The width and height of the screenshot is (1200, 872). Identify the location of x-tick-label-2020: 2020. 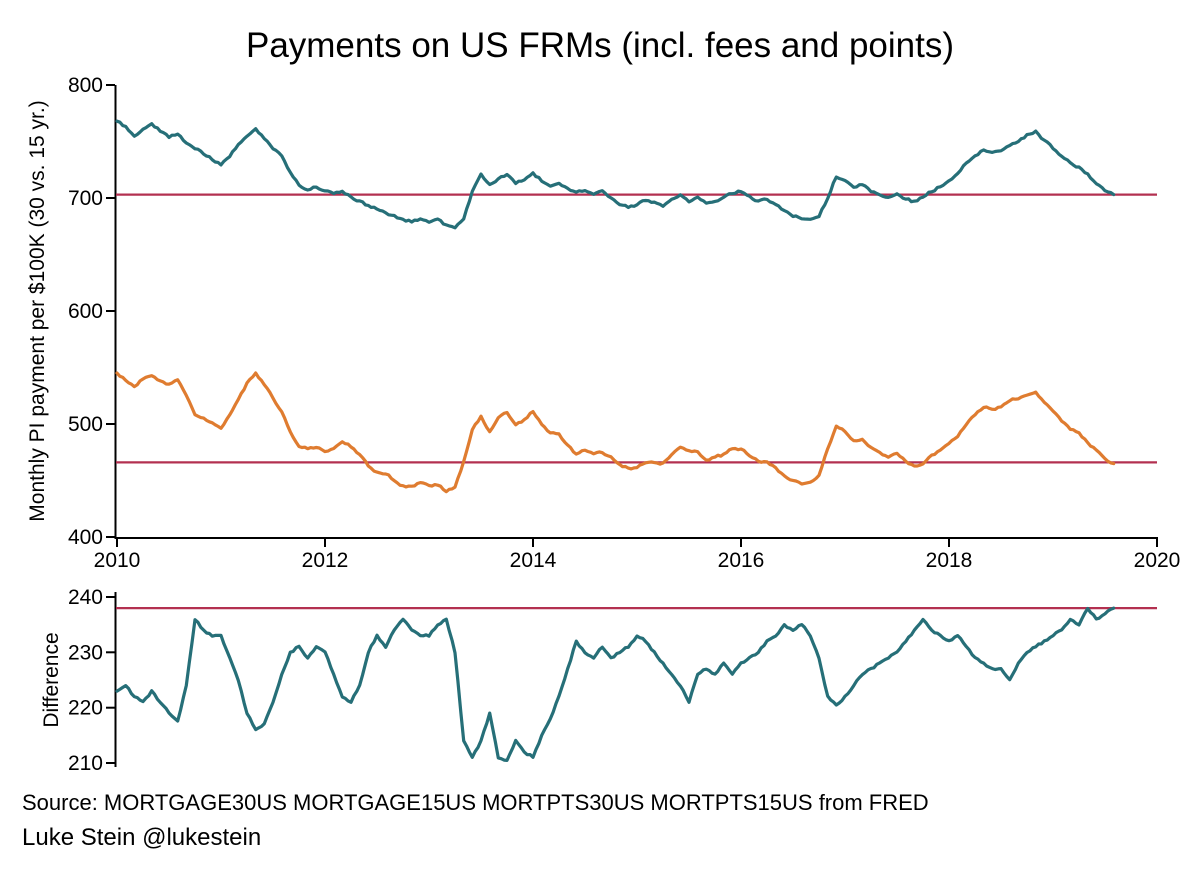
(1157, 560).